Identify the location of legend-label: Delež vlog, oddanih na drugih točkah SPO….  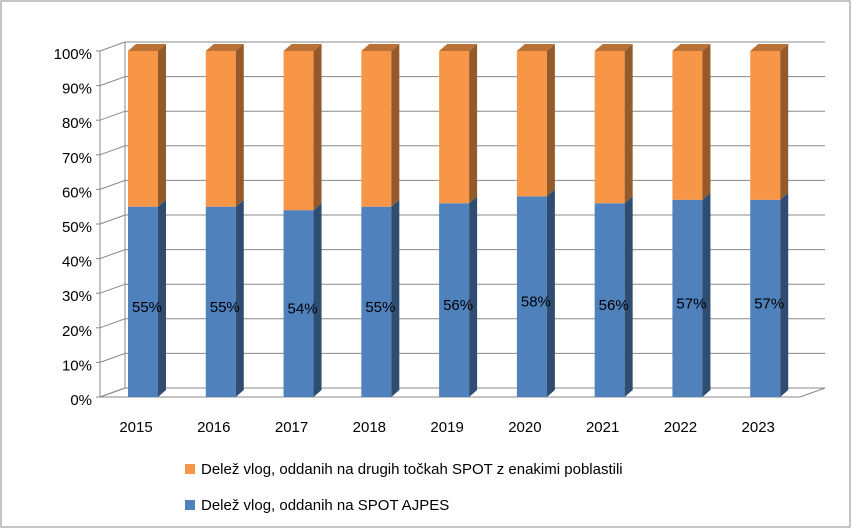
(412, 469).